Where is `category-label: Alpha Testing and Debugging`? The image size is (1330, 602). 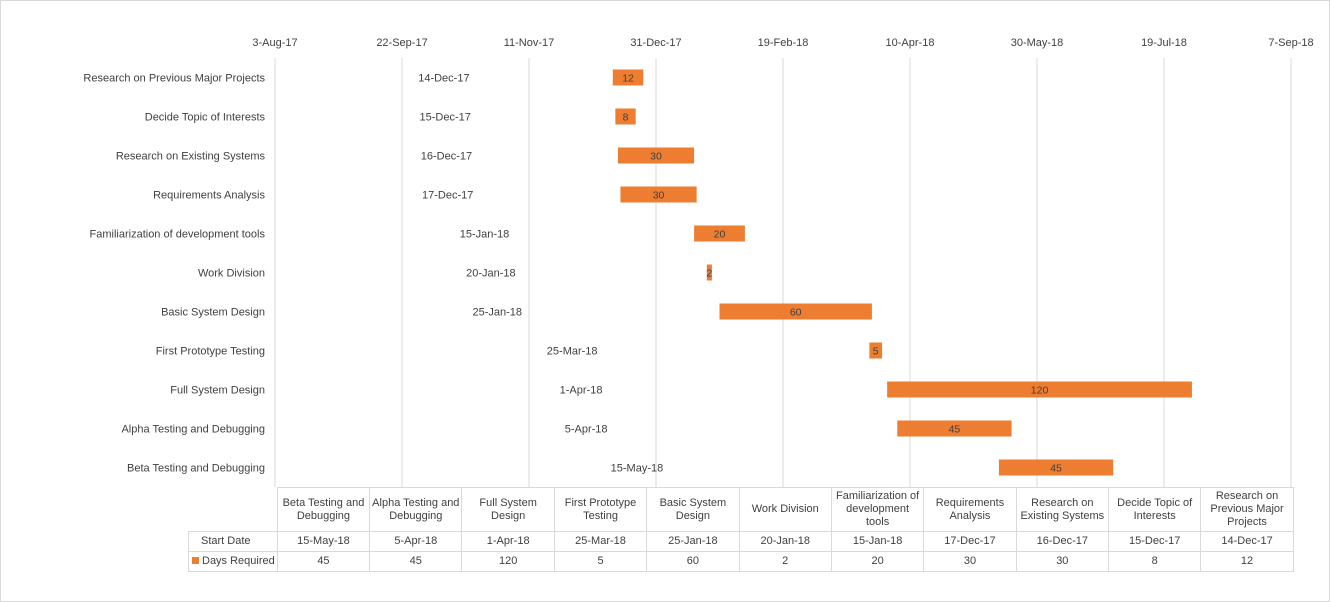 category-label: Alpha Testing and Debugging is located at coordinates (193, 430).